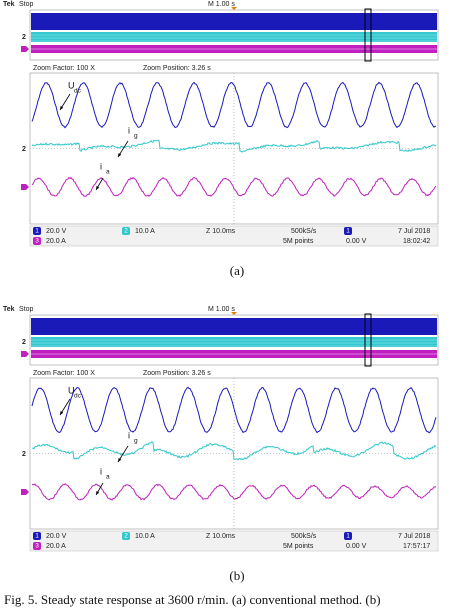  What do you see at coordinates (416, 546) in the screenshot?
I see `time: 17:57:17` at bounding box center [416, 546].